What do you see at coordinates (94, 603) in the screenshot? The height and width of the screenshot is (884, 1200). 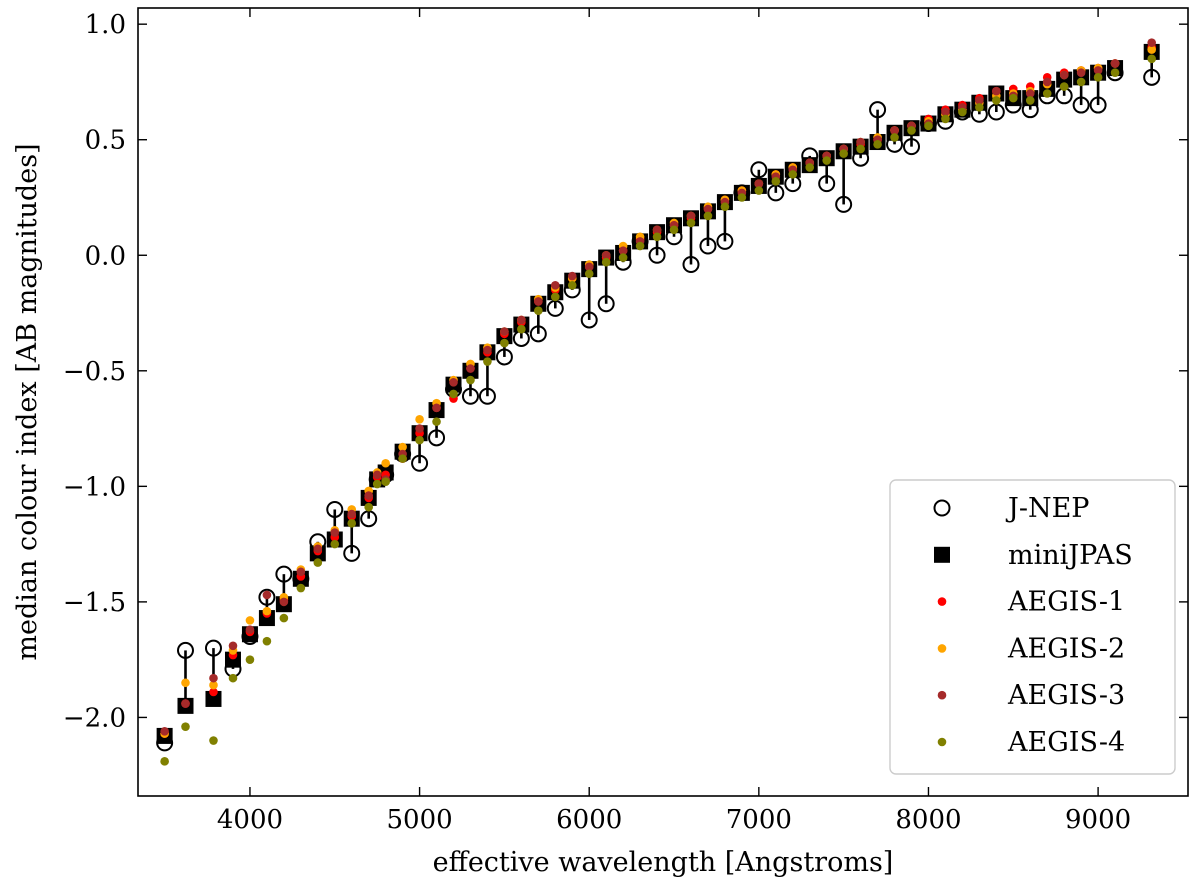 I see `y-tick-label: −1.5` at bounding box center [94, 603].